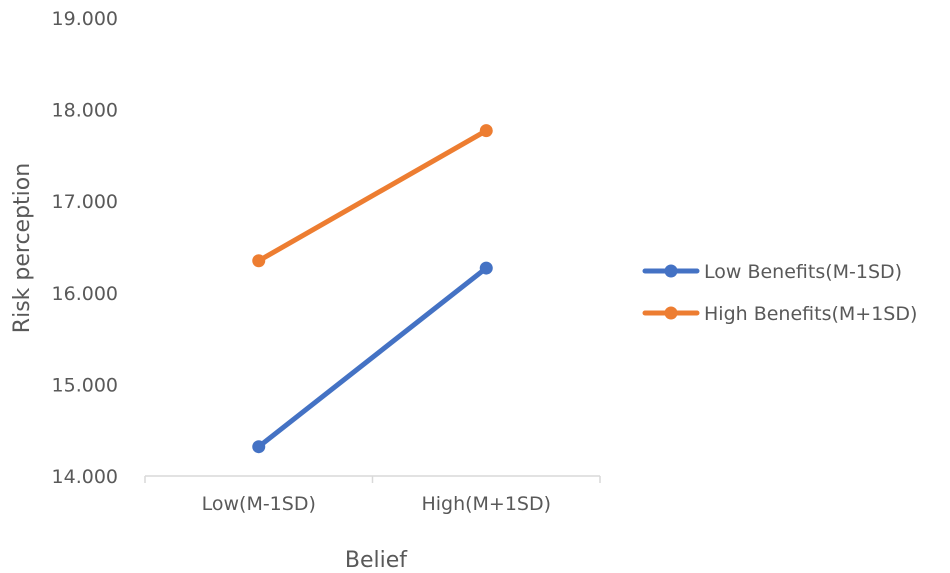 This screenshot has width=950, height=573. Describe the element at coordinates (779, 293) in the screenshot. I see `legend: Low Benefits(M-1SD) High Benefits(M+1SD)` at that location.